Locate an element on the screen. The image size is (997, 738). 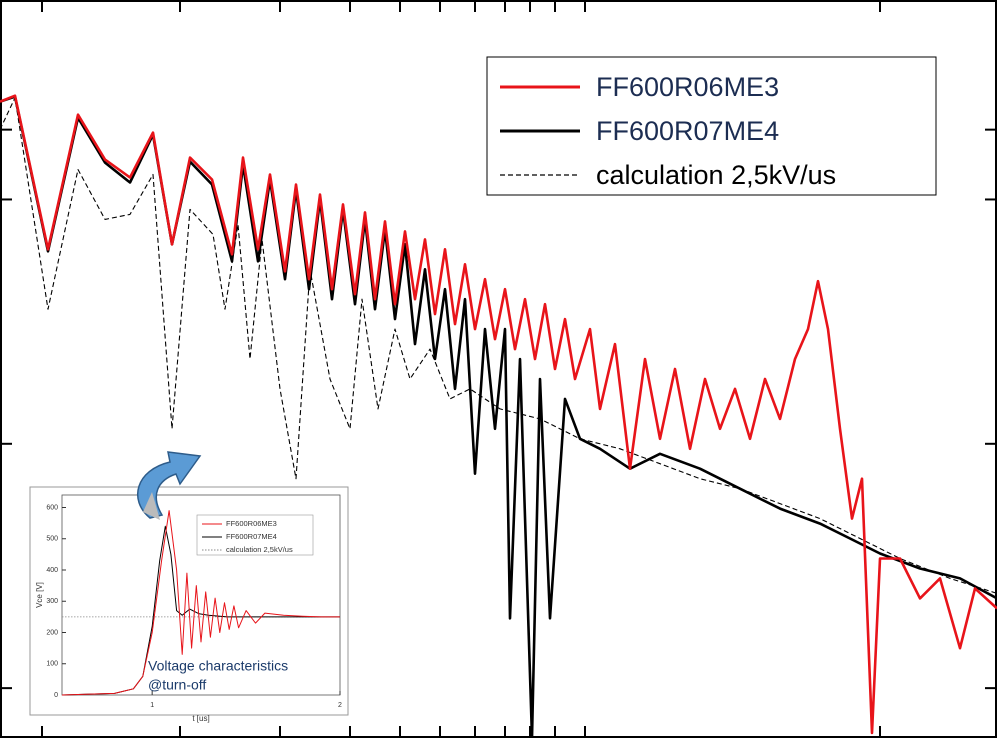
y-axis-label: Vce [V] is located at coordinates (39, 595).